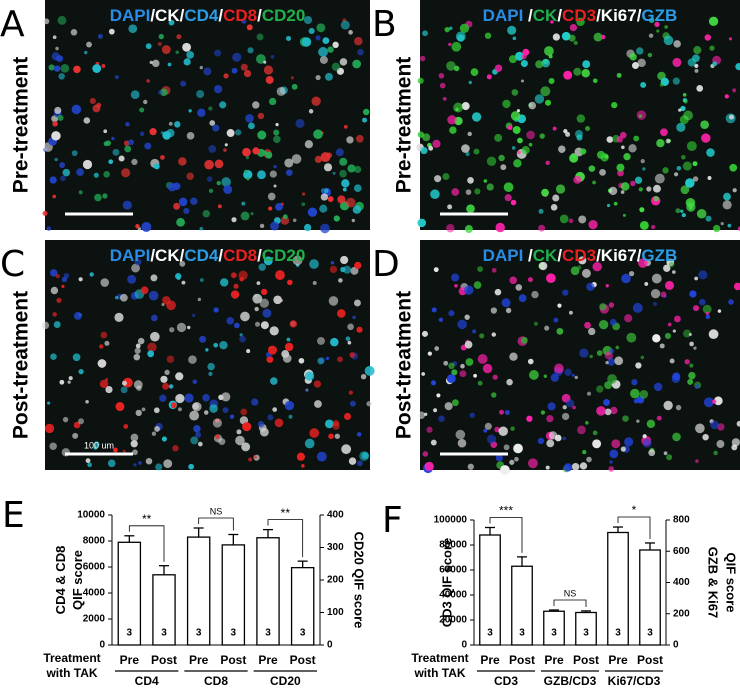  I want to click on significance-bracket, so click(216, 524).